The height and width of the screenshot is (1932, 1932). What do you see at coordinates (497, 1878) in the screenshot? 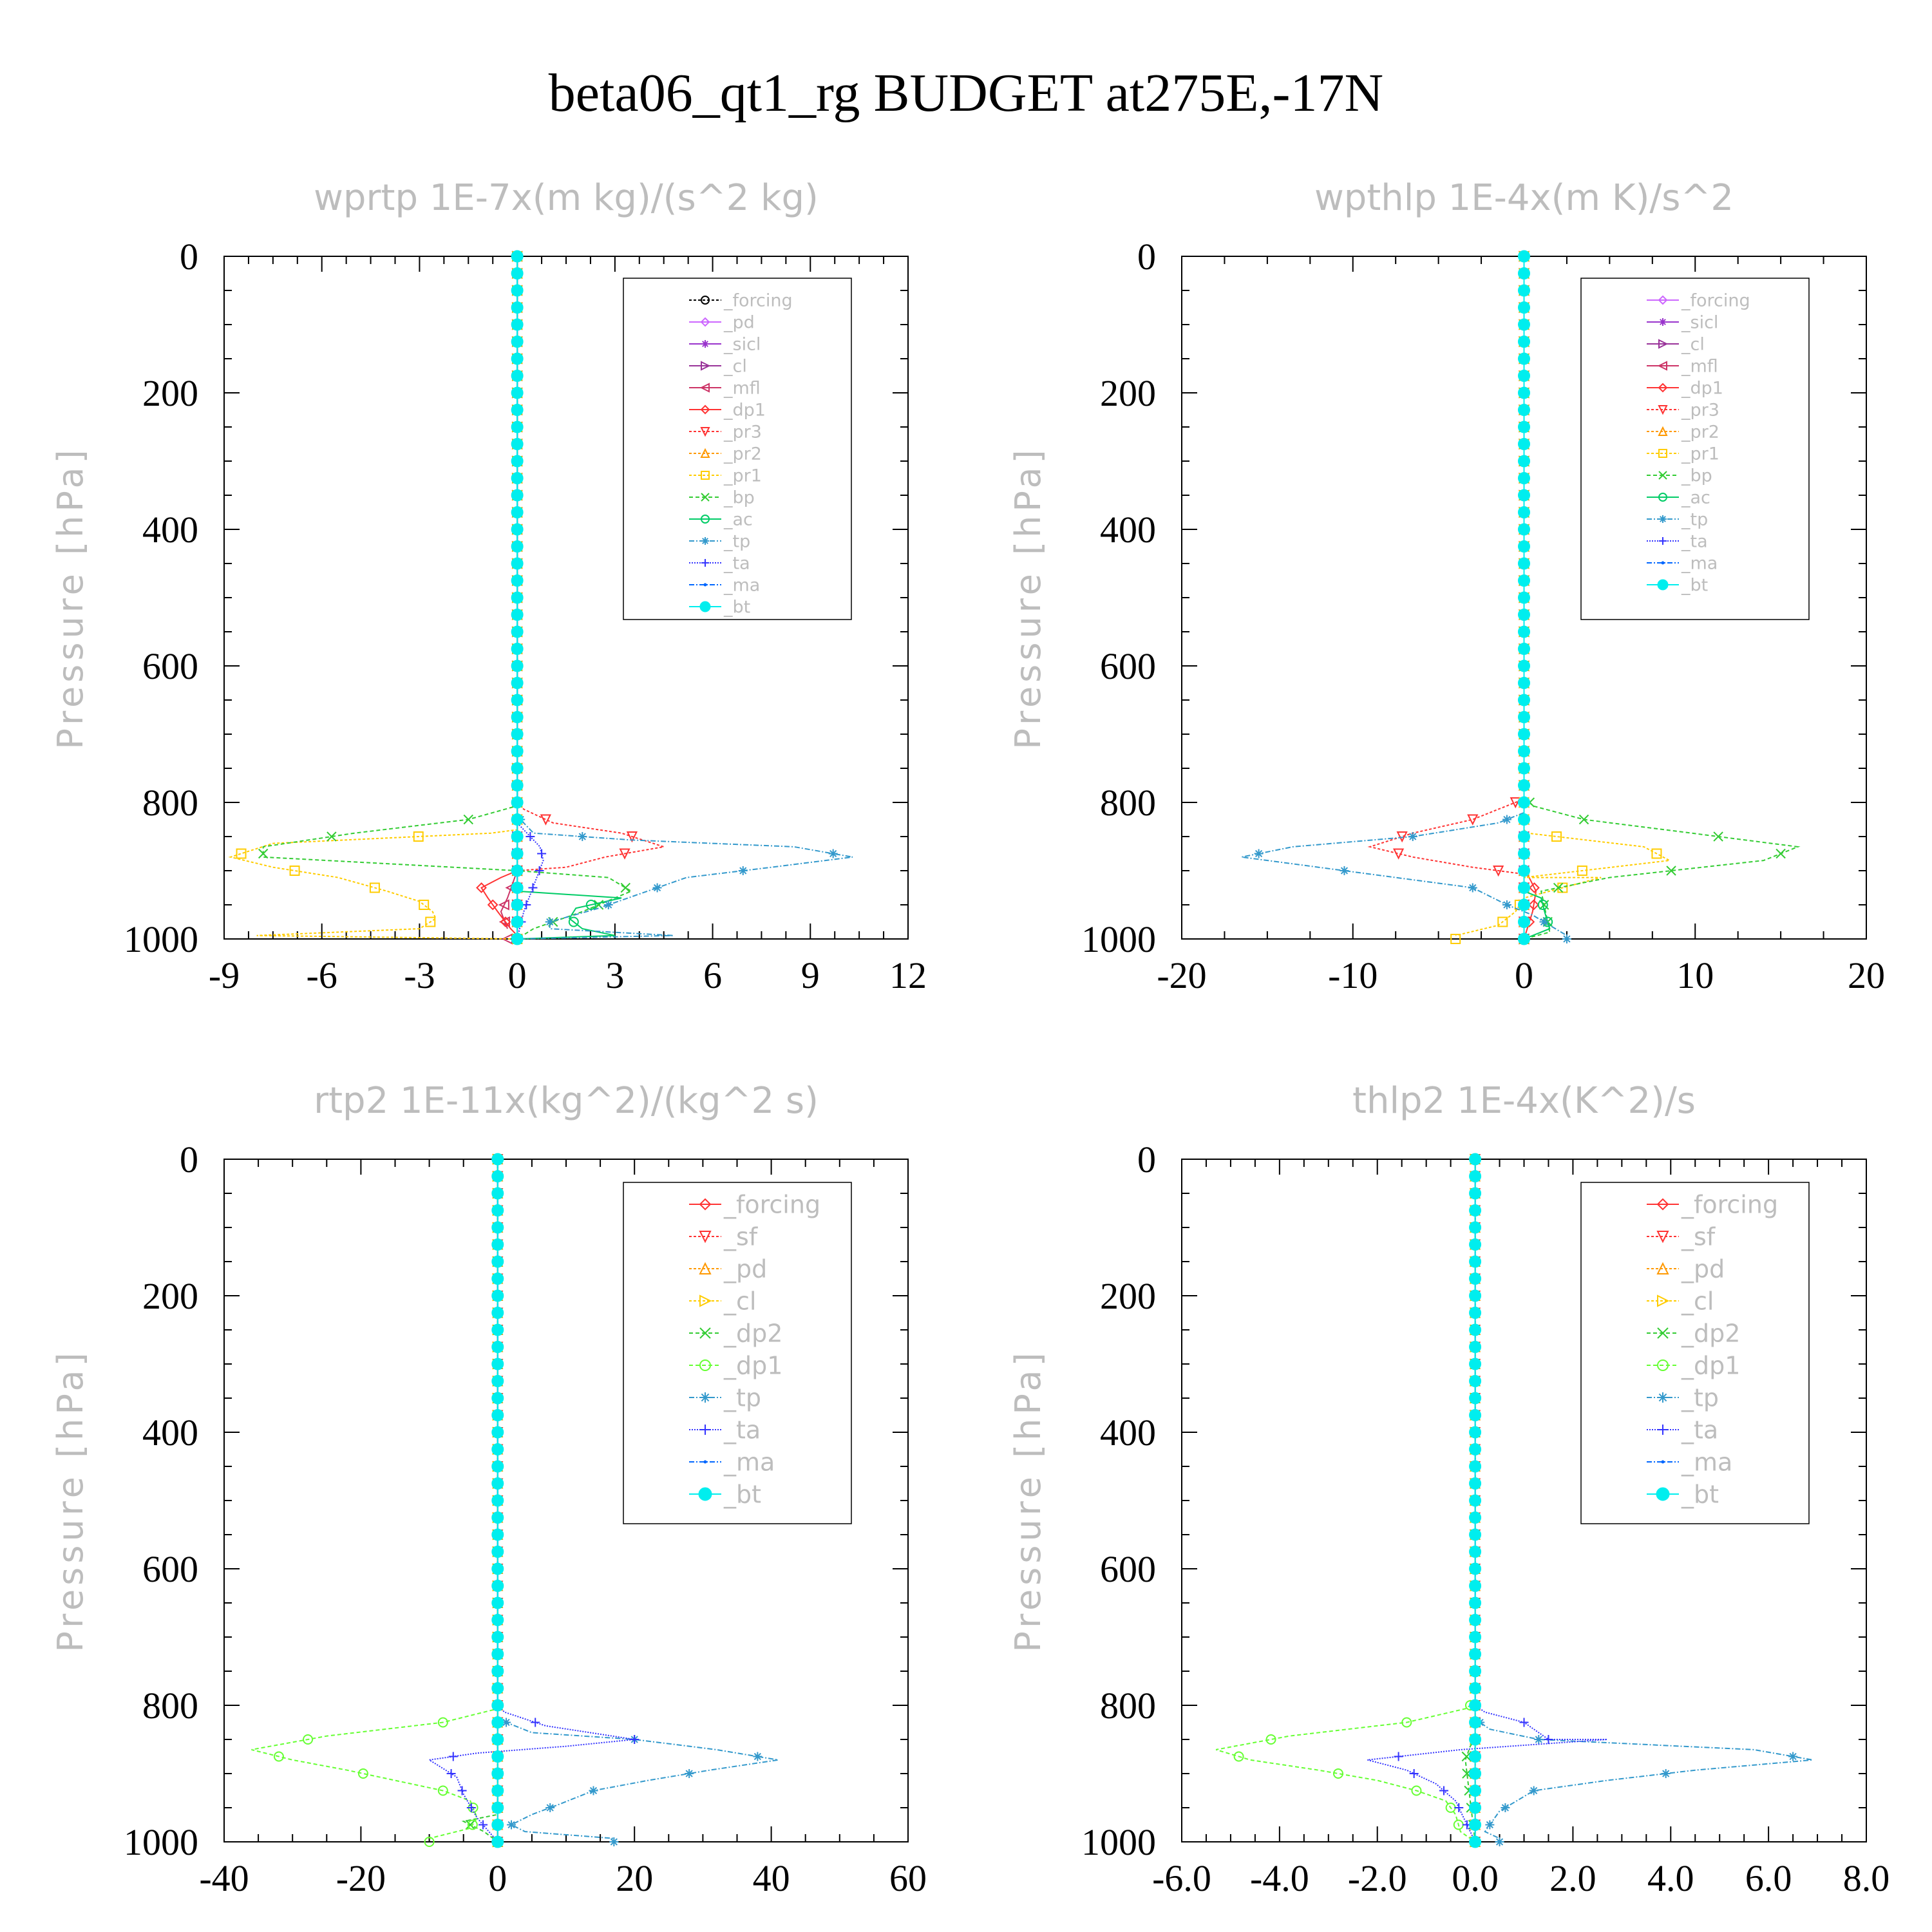
I see `x-tick-label: 0` at bounding box center [497, 1878].